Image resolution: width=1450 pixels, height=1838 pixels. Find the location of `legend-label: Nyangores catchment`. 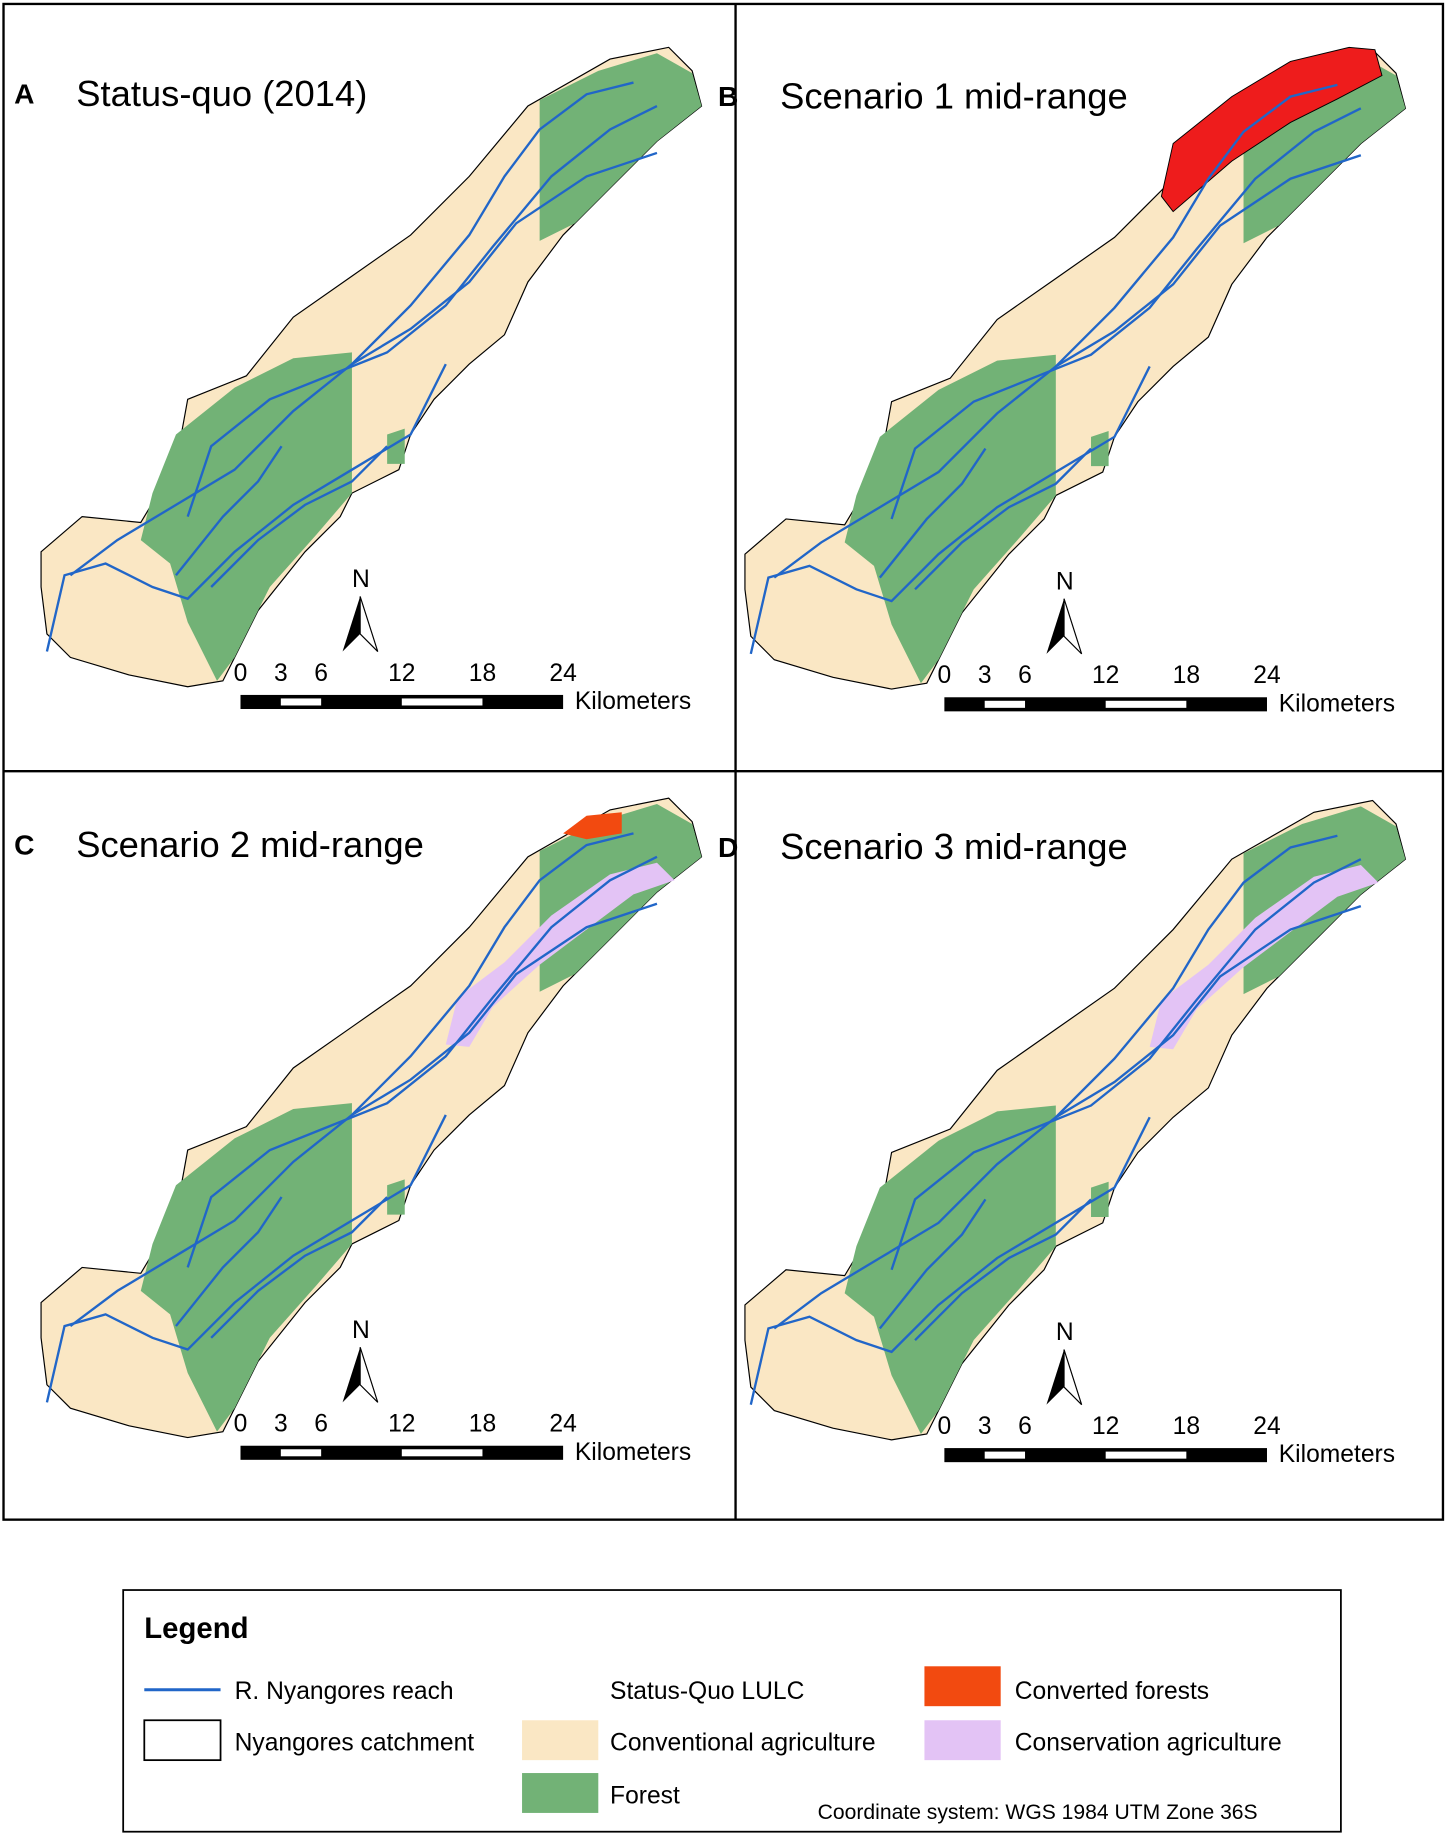

legend-label: Nyangores catchment is located at coordinates (355, 1743).